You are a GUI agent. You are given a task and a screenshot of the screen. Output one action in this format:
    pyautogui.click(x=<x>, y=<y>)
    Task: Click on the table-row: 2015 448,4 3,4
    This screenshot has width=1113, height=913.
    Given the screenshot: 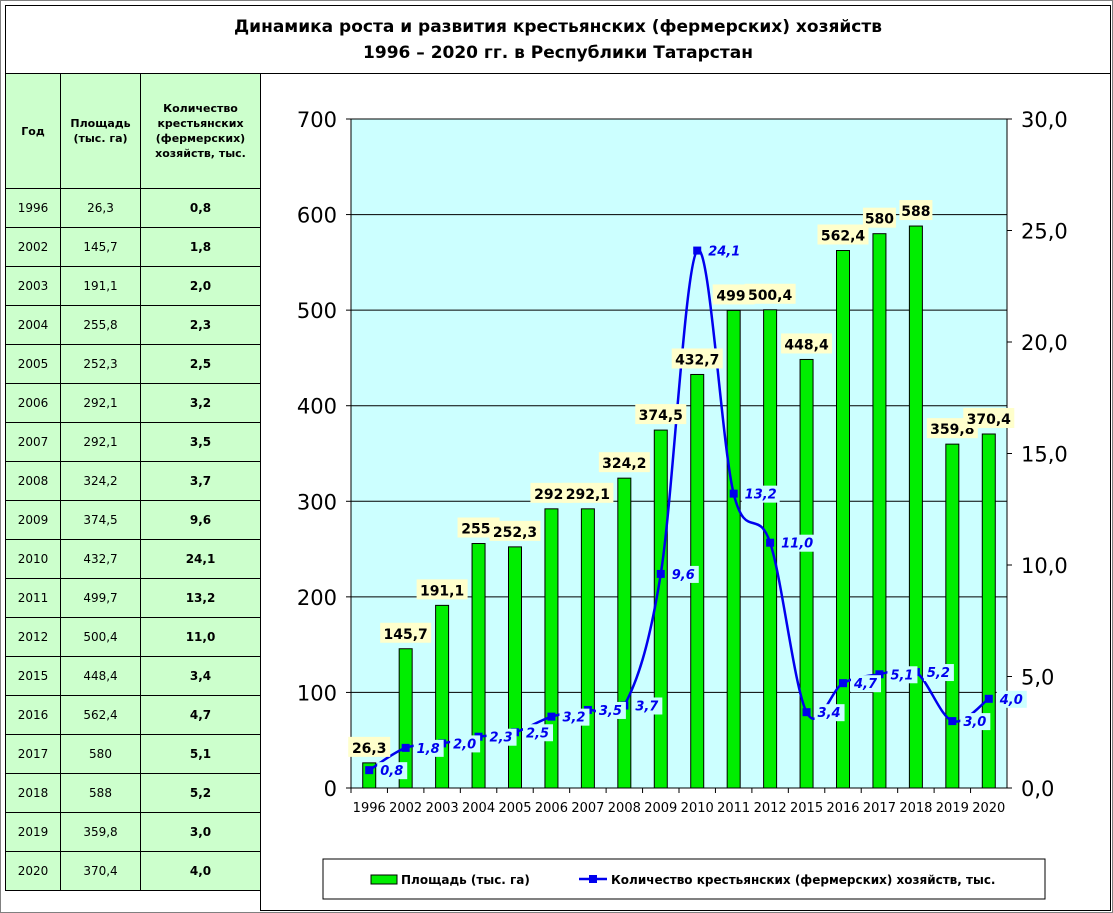 What is the action you would take?
    pyautogui.click(x=133, y=676)
    